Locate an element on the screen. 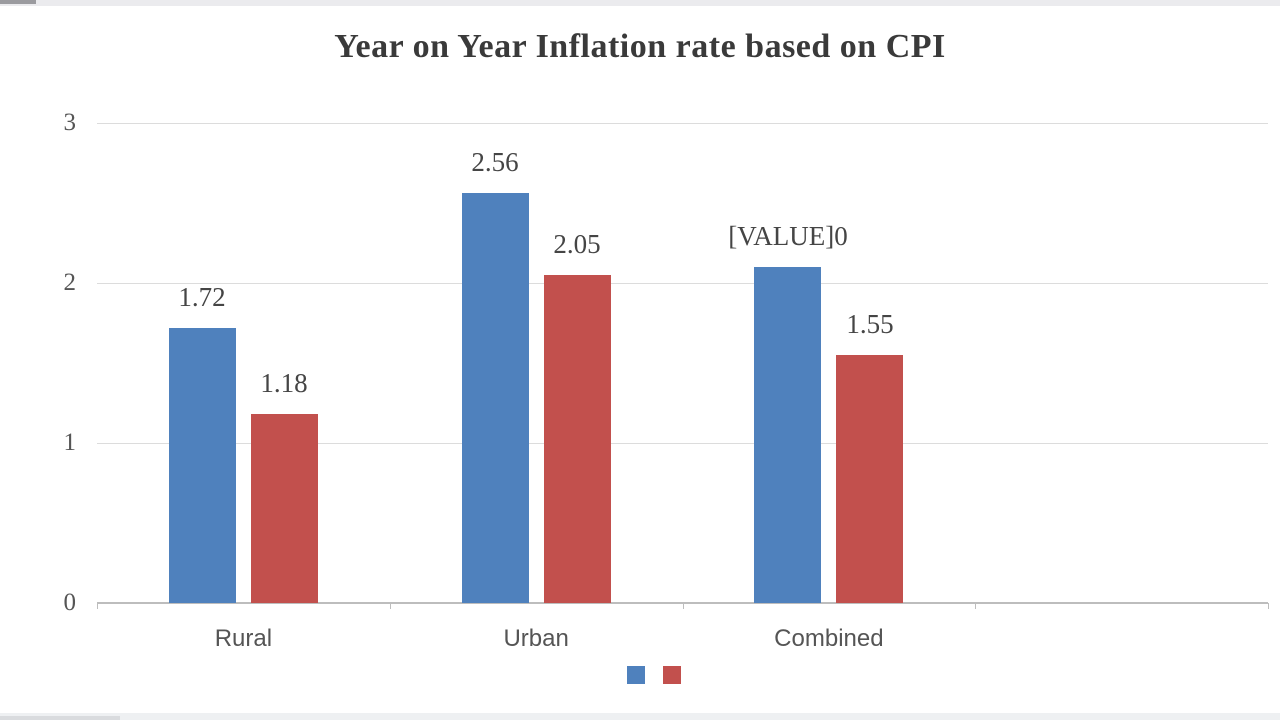 This screenshot has height=720, width=1280. bottom-frame-strip-dark-segment is located at coordinates (60, 718).